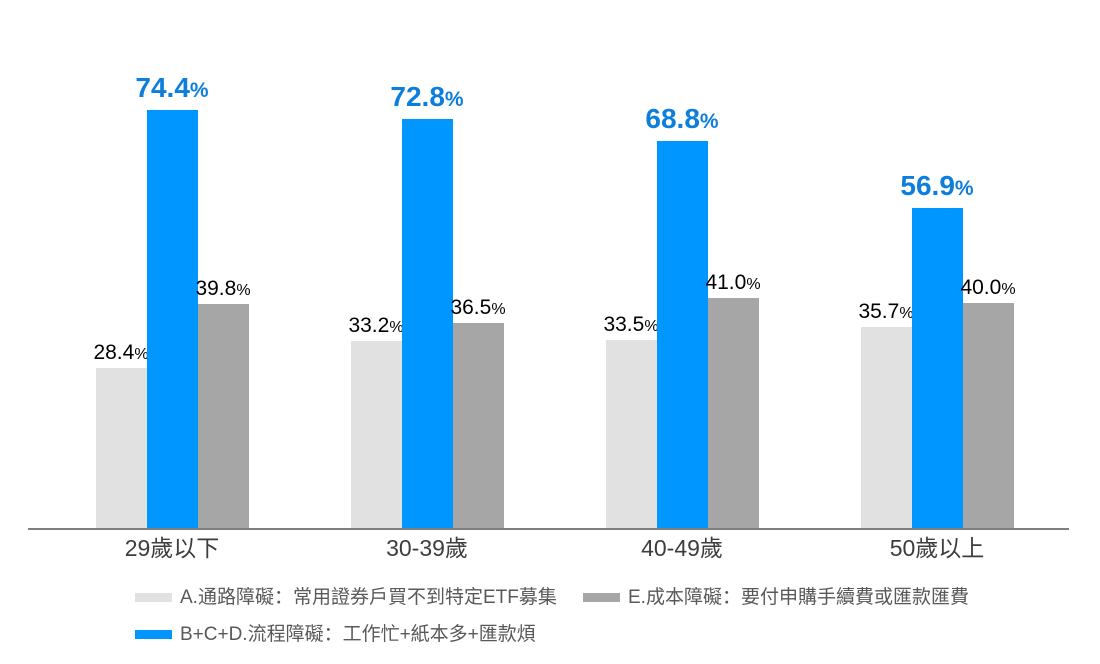  What do you see at coordinates (427, 548) in the screenshot?
I see `x-axis-label-group1: 30-39歲` at bounding box center [427, 548].